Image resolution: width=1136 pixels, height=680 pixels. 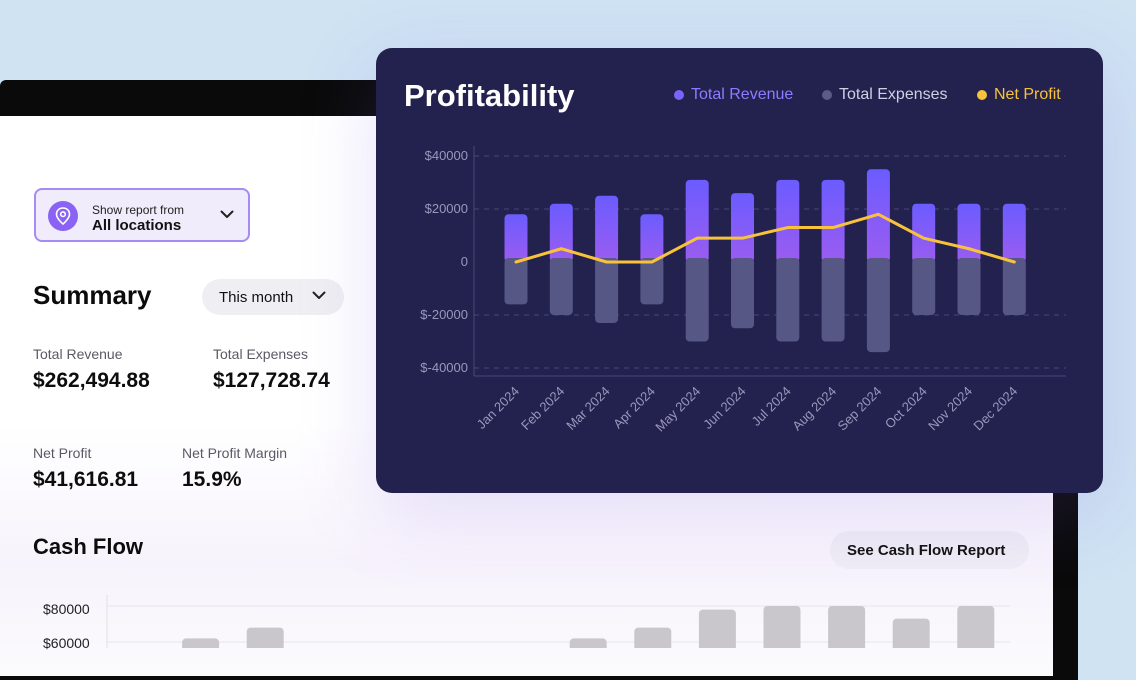 I want to click on period-dropdown-label: This month, so click(x=256, y=297).